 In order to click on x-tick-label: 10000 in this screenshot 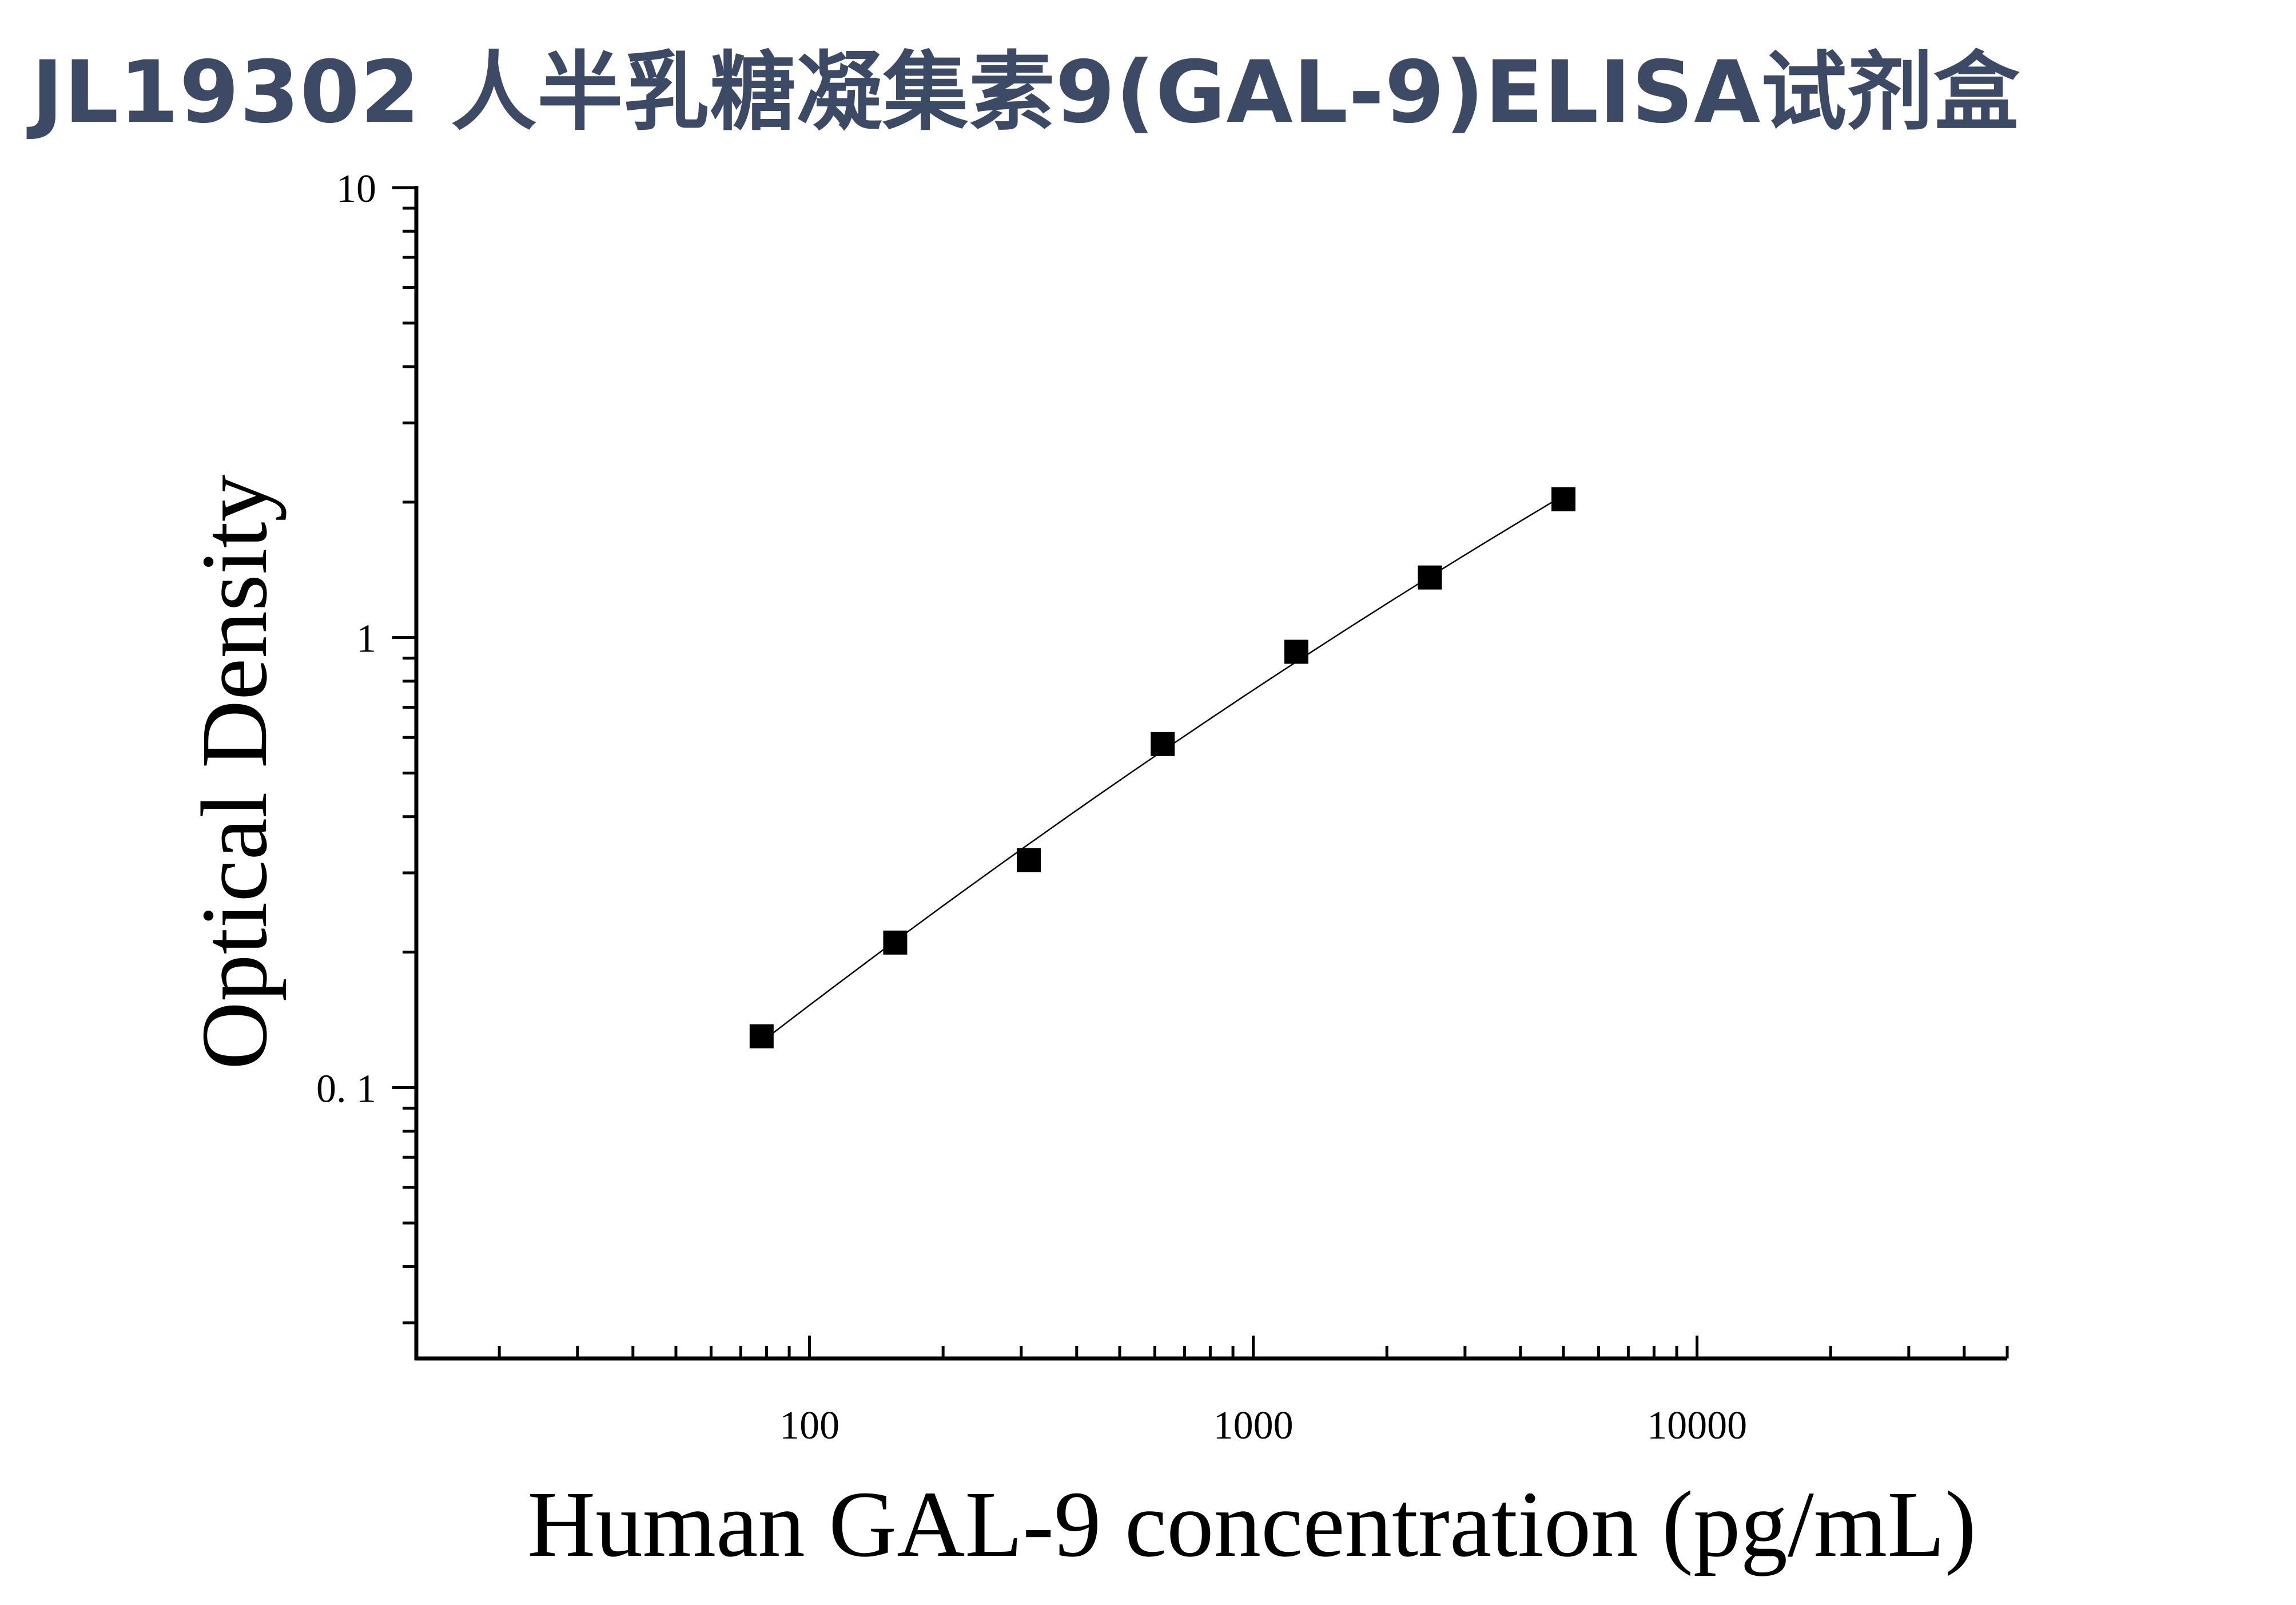, I will do `click(1697, 1426)`.